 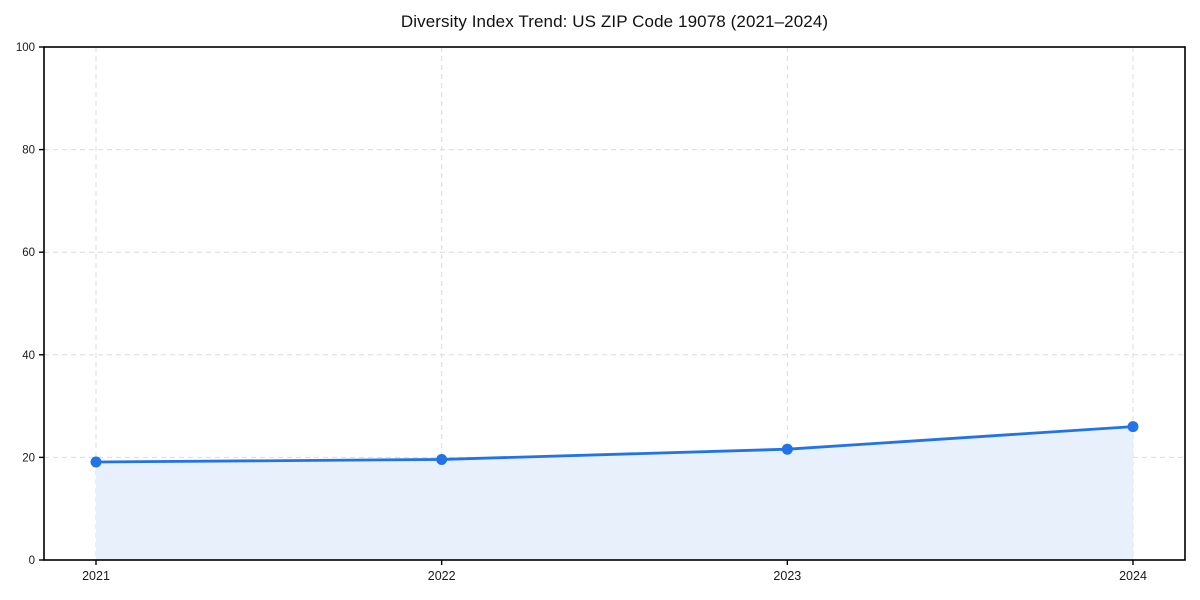 What do you see at coordinates (28, 458) in the screenshot?
I see `y-tick-label-20: 20` at bounding box center [28, 458].